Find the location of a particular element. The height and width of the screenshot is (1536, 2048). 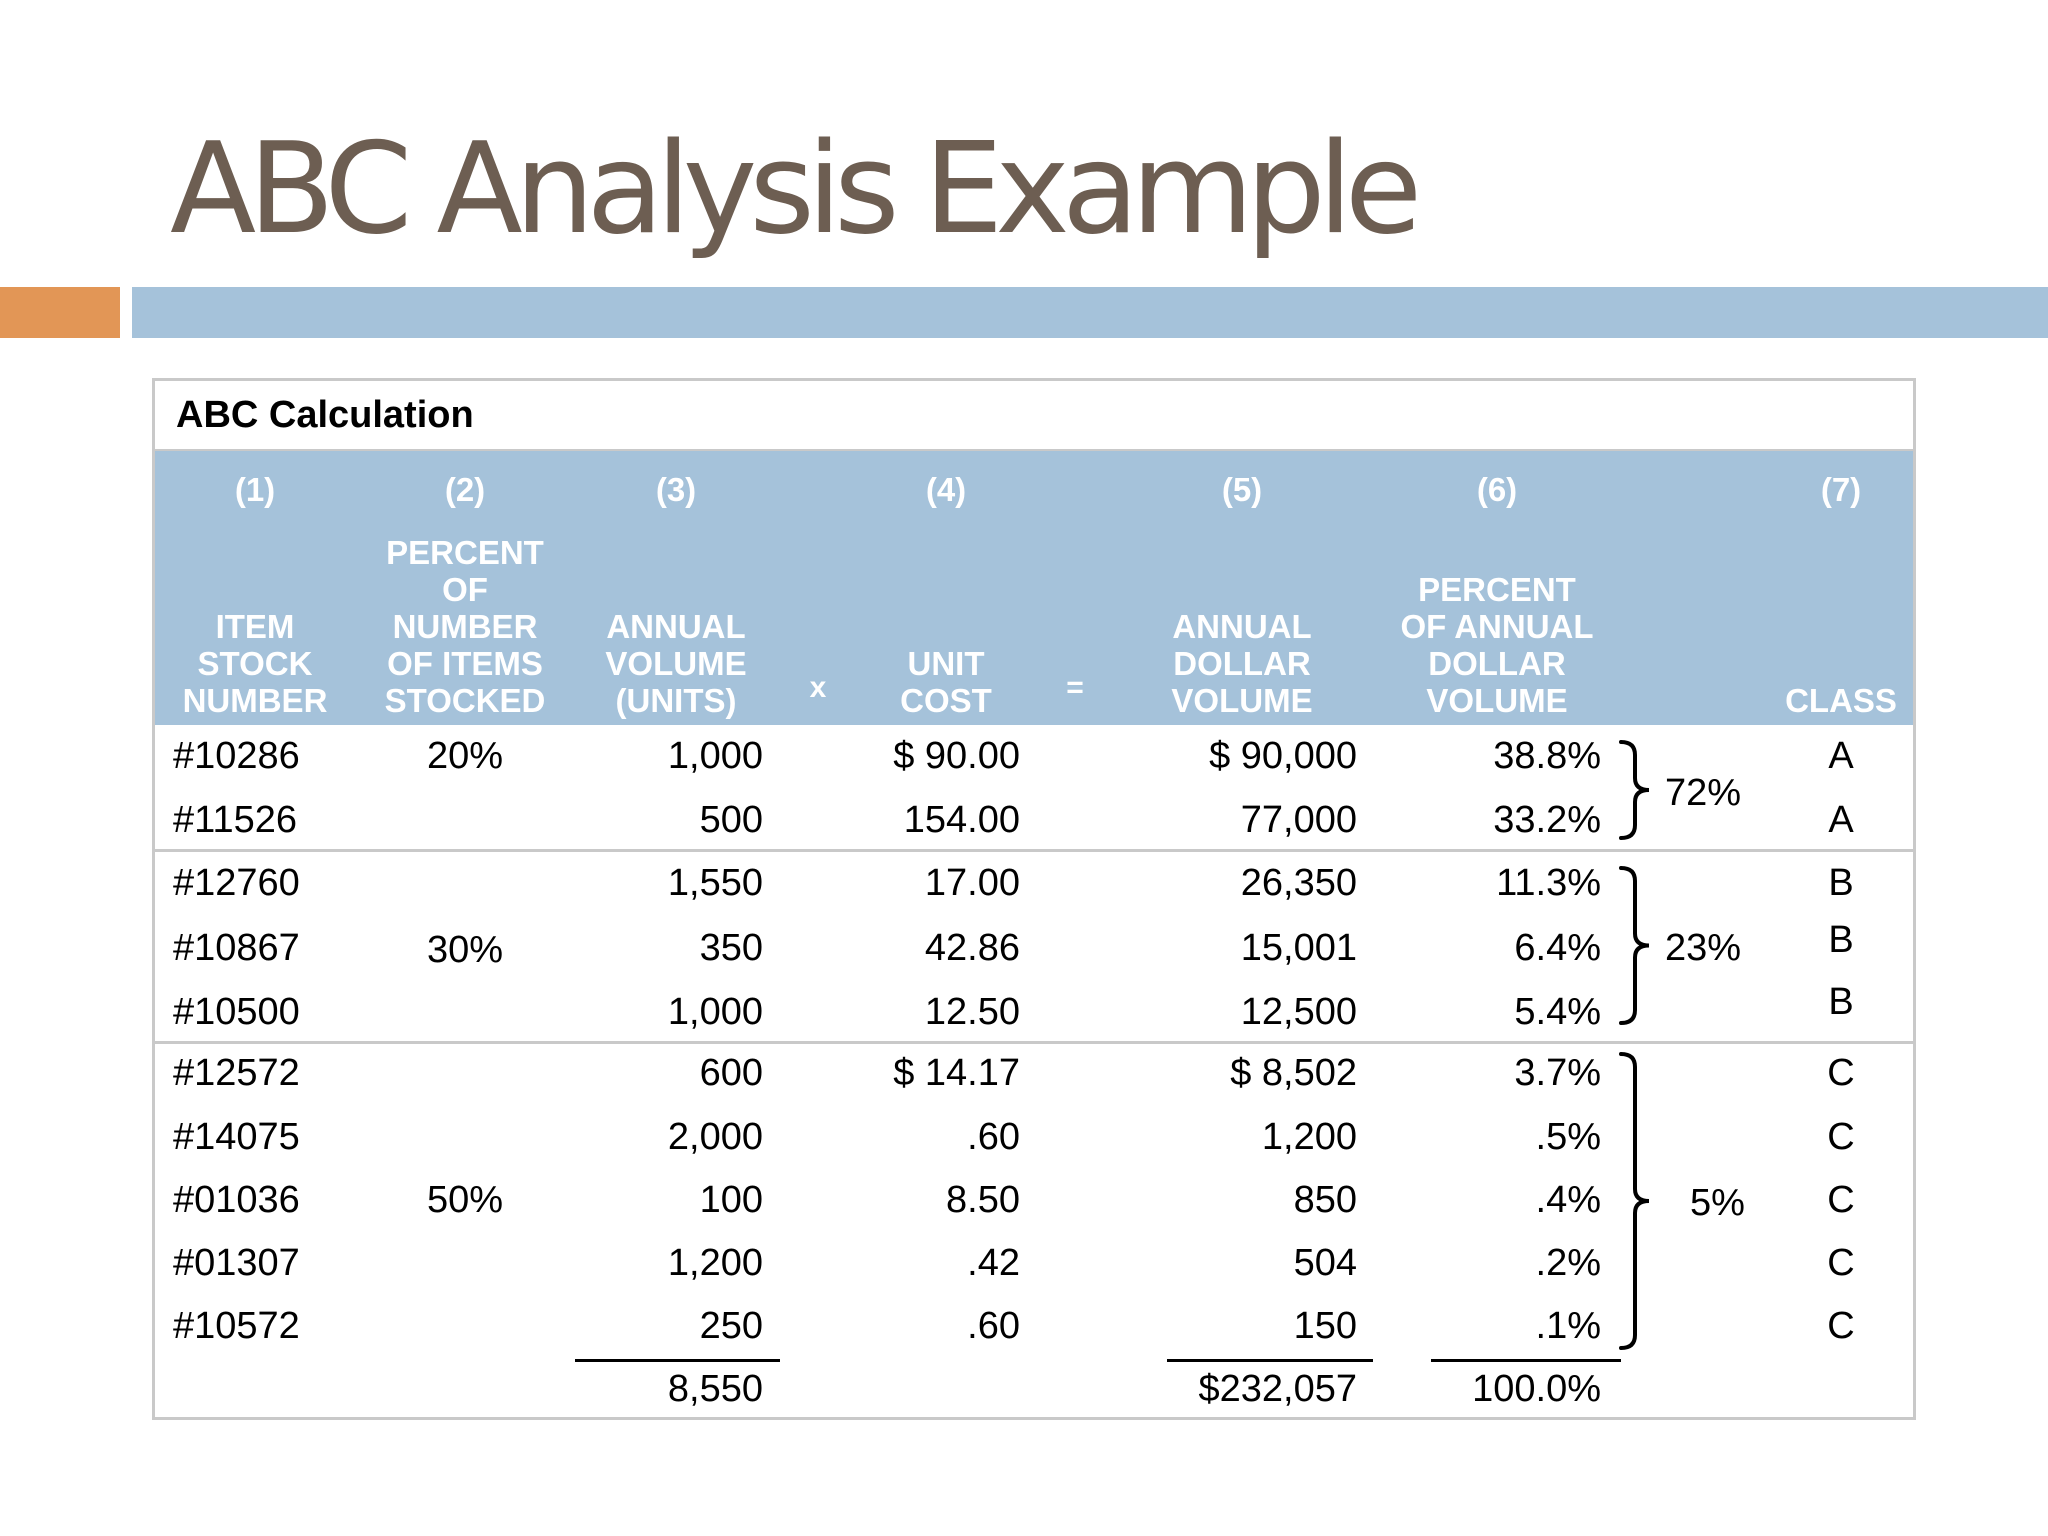

cell-unit-cost: 17.00 is located at coordinates (972, 883).